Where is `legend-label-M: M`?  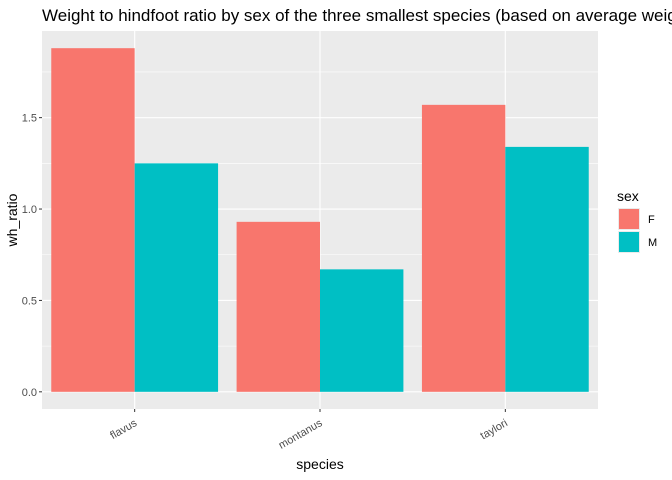
legend-label-M: M is located at coordinates (652, 243).